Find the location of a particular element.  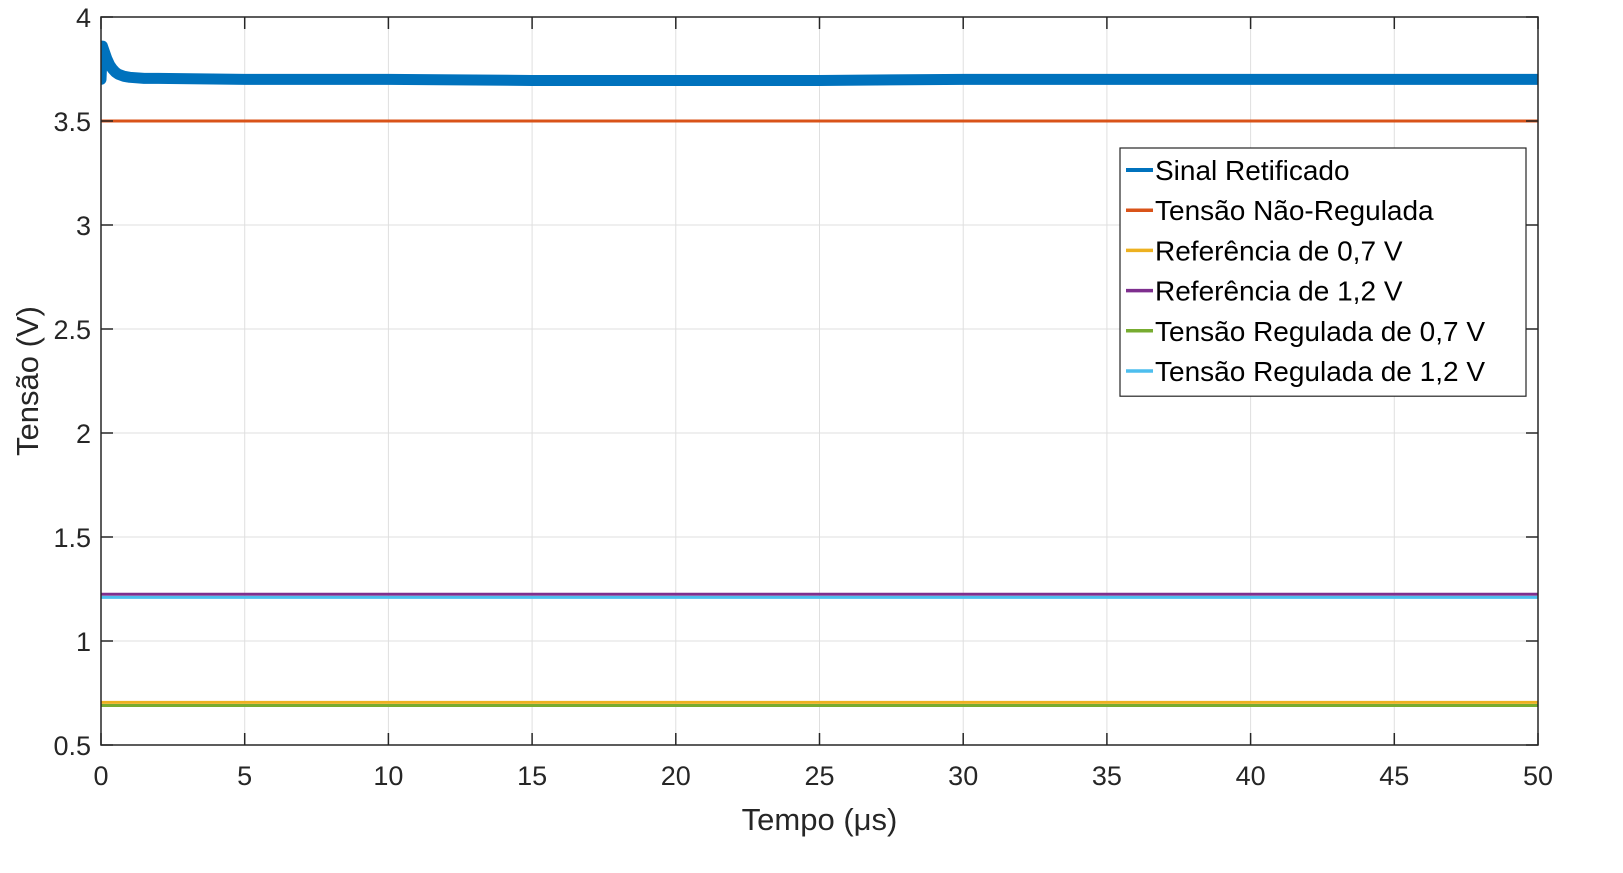

y-tick-label: 0.5 is located at coordinates (72, 746).